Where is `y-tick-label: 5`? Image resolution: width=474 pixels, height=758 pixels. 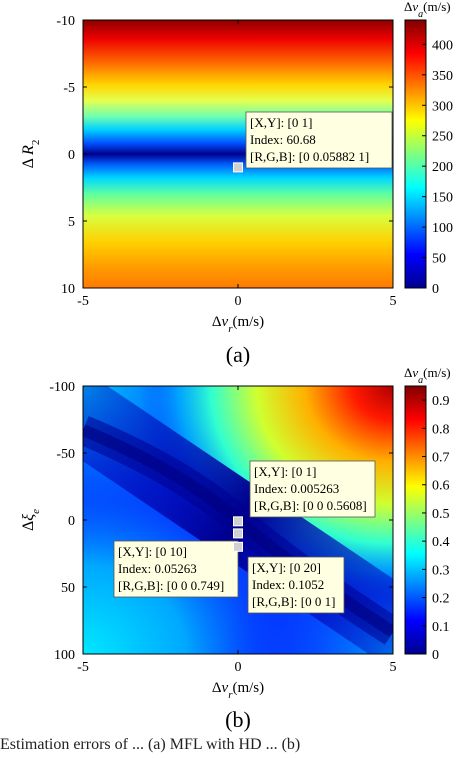
y-tick-label: 5 is located at coordinates (71, 222).